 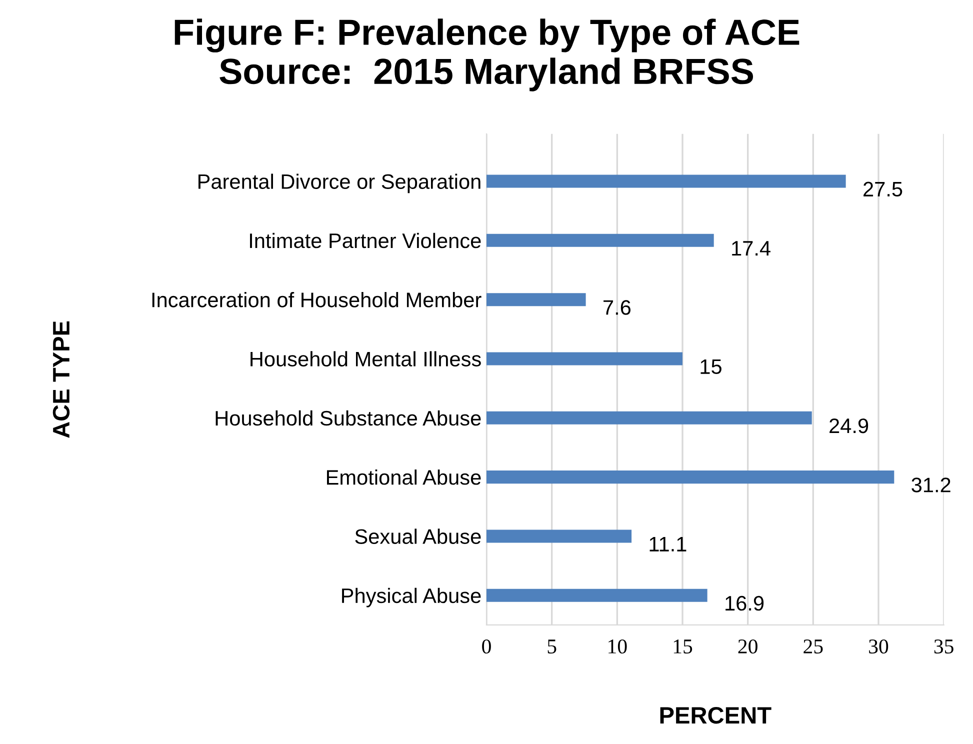 I want to click on y-tick-label: Household Substance Abuse, so click(x=348, y=418).